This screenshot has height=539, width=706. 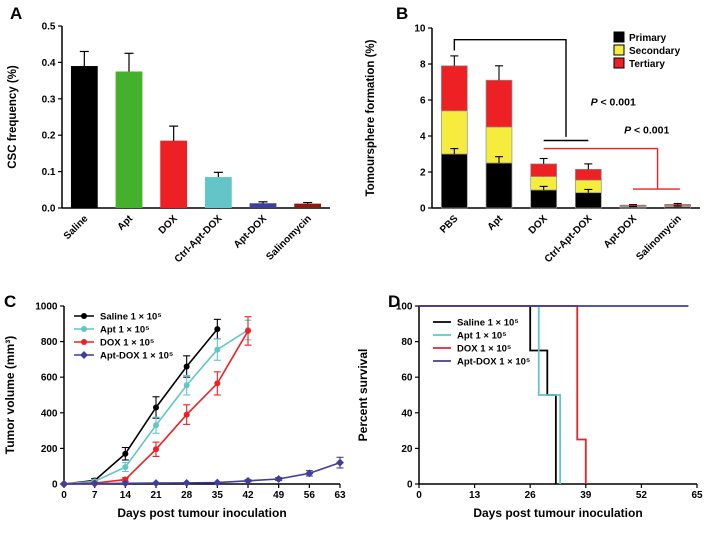 What do you see at coordinates (423, 101) in the screenshot?
I see `y-tick-label: 6` at bounding box center [423, 101].